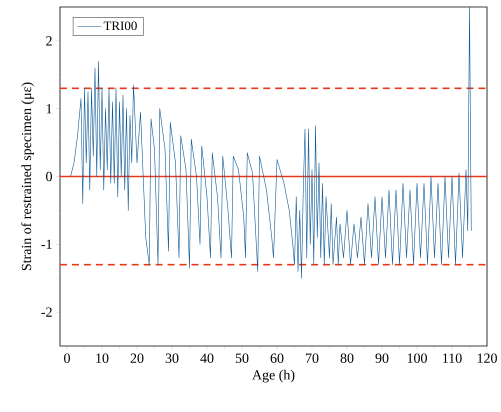 The width and height of the screenshot is (501, 412). I want to click on y-tick-label: 2, so click(49, 41).